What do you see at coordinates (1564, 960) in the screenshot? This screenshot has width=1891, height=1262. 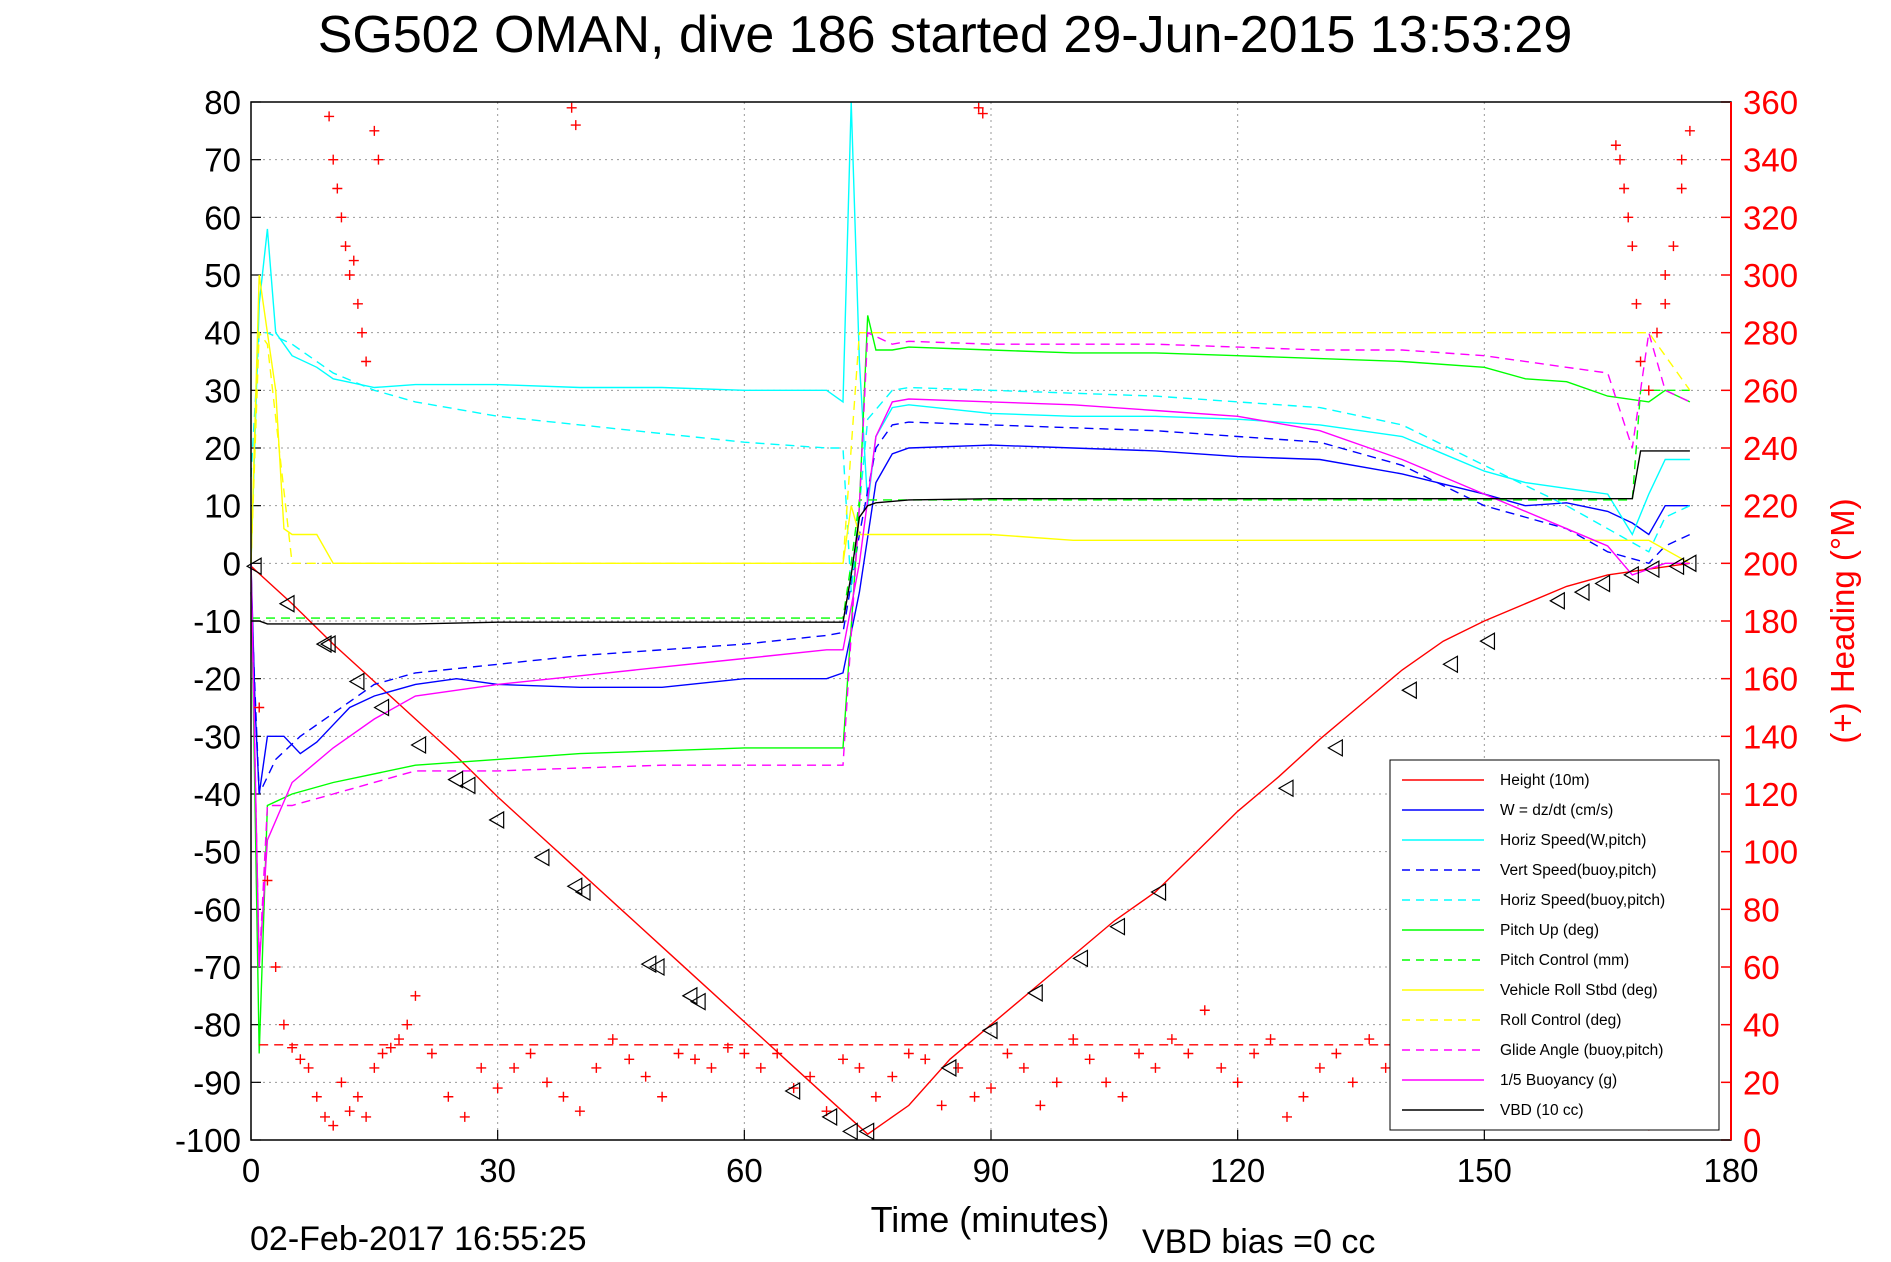 I see `legend-label: Pitch Control (mm)` at bounding box center [1564, 960].